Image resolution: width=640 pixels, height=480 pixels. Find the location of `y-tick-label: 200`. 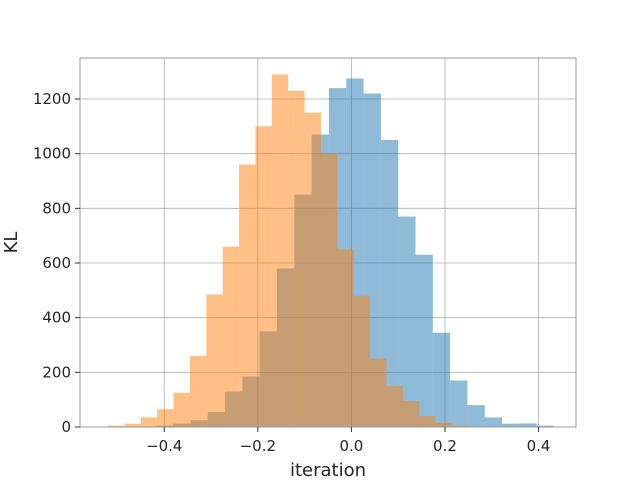

y-tick-label: 200 is located at coordinates (56, 372).